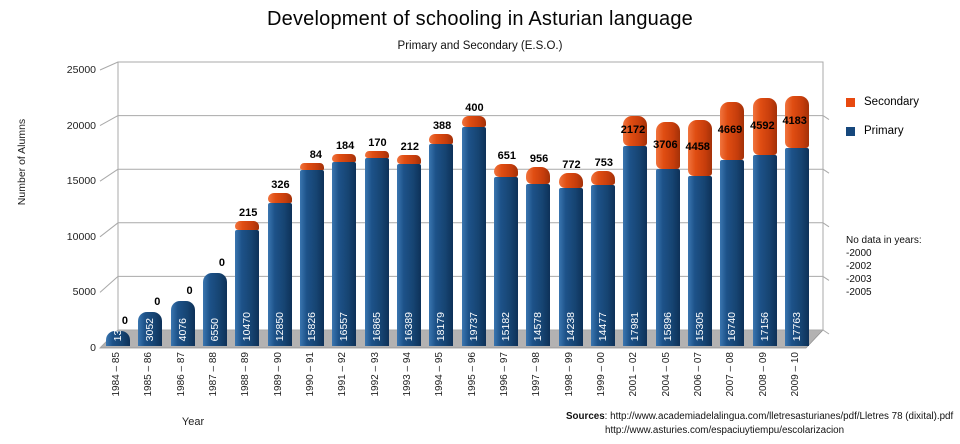 This screenshot has height=444, width=960. I want to click on legend-item-secondary: Secondary, so click(882, 102).